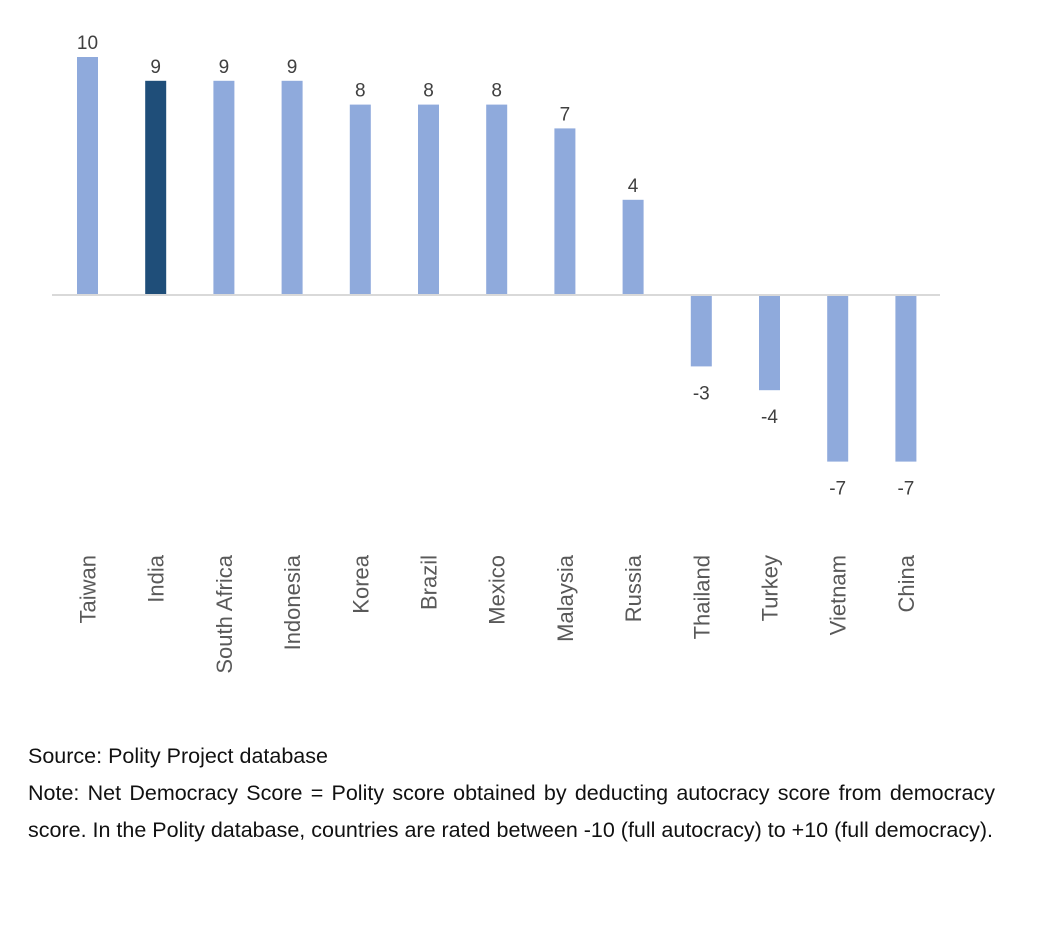  I want to click on bar-turkey, so click(769, 343).